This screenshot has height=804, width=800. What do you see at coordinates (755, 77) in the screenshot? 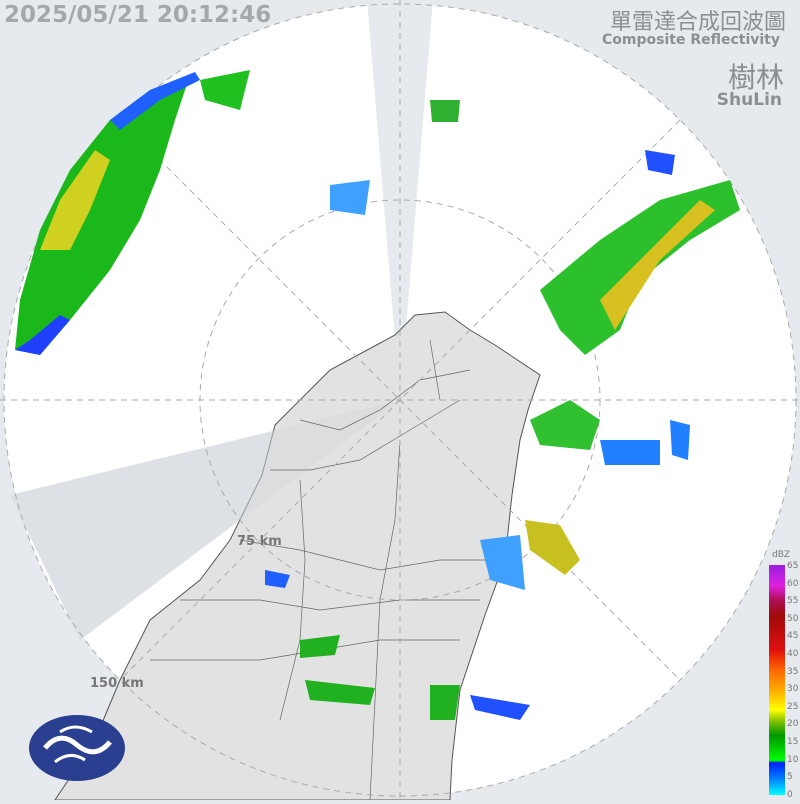
I see `station-zh: 樹林` at bounding box center [755, 77].